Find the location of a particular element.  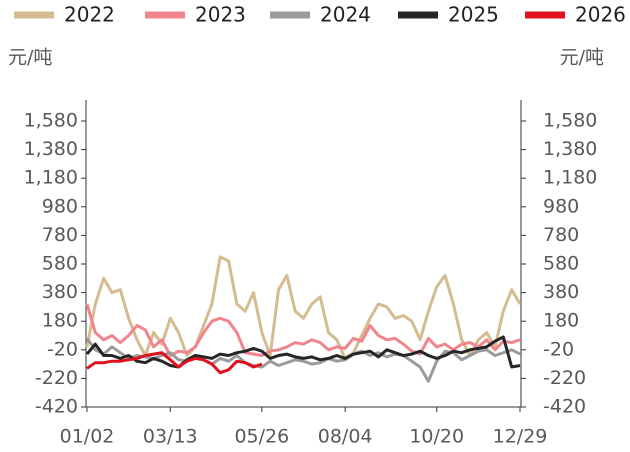

y2-tick-label: 1,580 is located at coordinates (570, 121).